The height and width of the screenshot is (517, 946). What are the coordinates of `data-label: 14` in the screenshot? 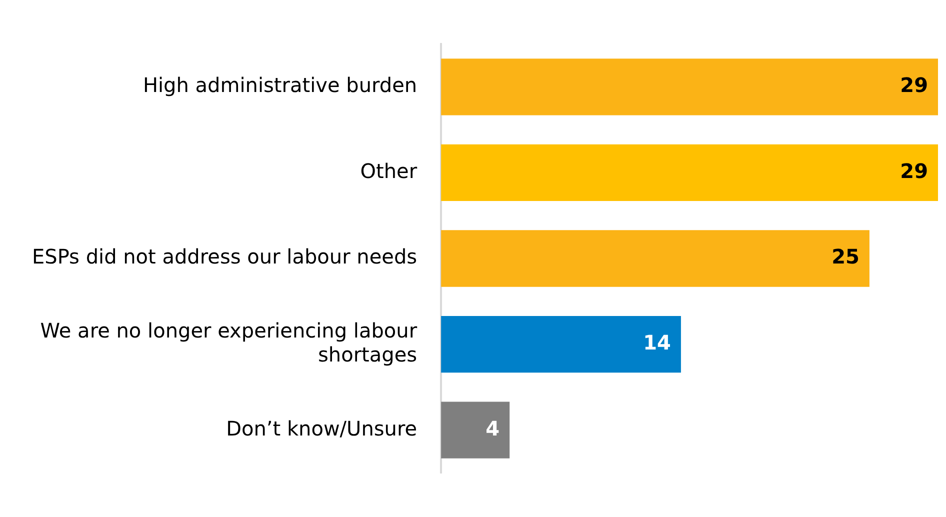 It's located at (657, 342).